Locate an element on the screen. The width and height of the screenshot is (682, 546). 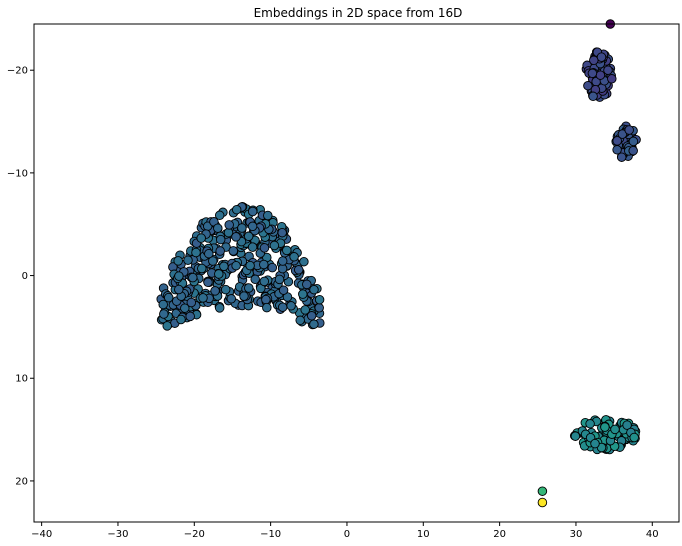
y-tick-label: 20 is located at coordinates (21, 481).